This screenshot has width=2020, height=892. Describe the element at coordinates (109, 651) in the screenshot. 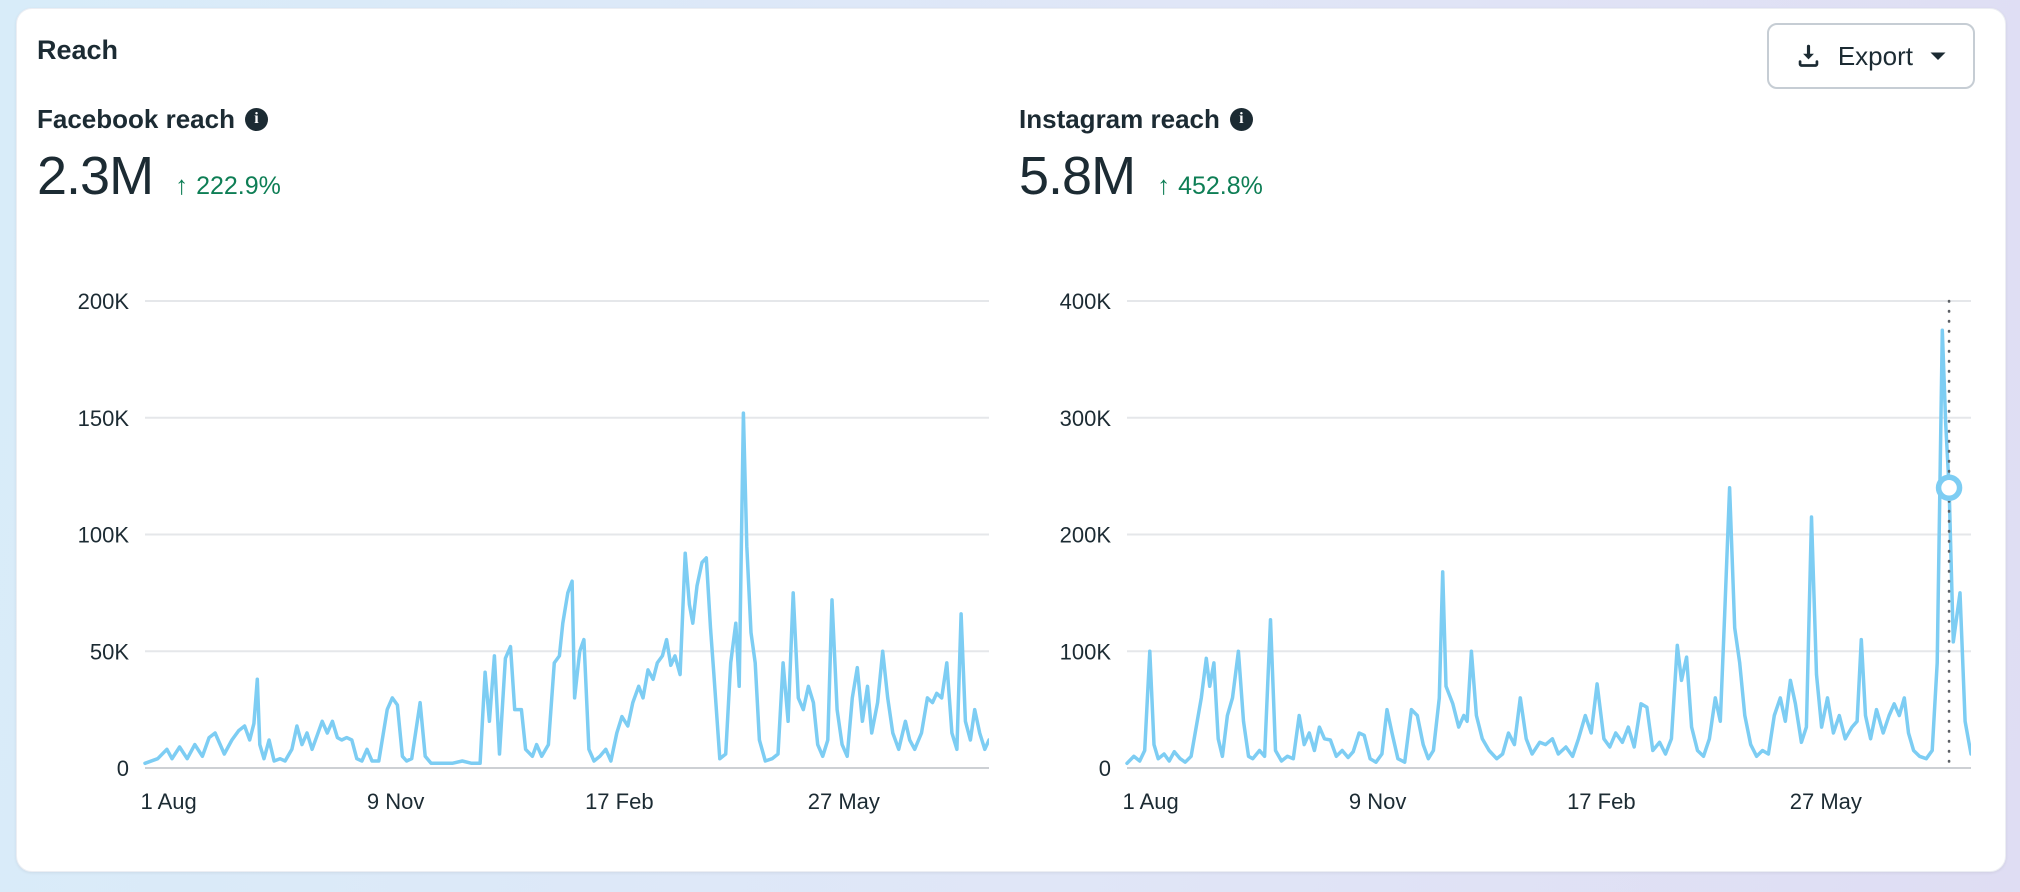

I see `y-axis-tick-label: 50K` at that location.